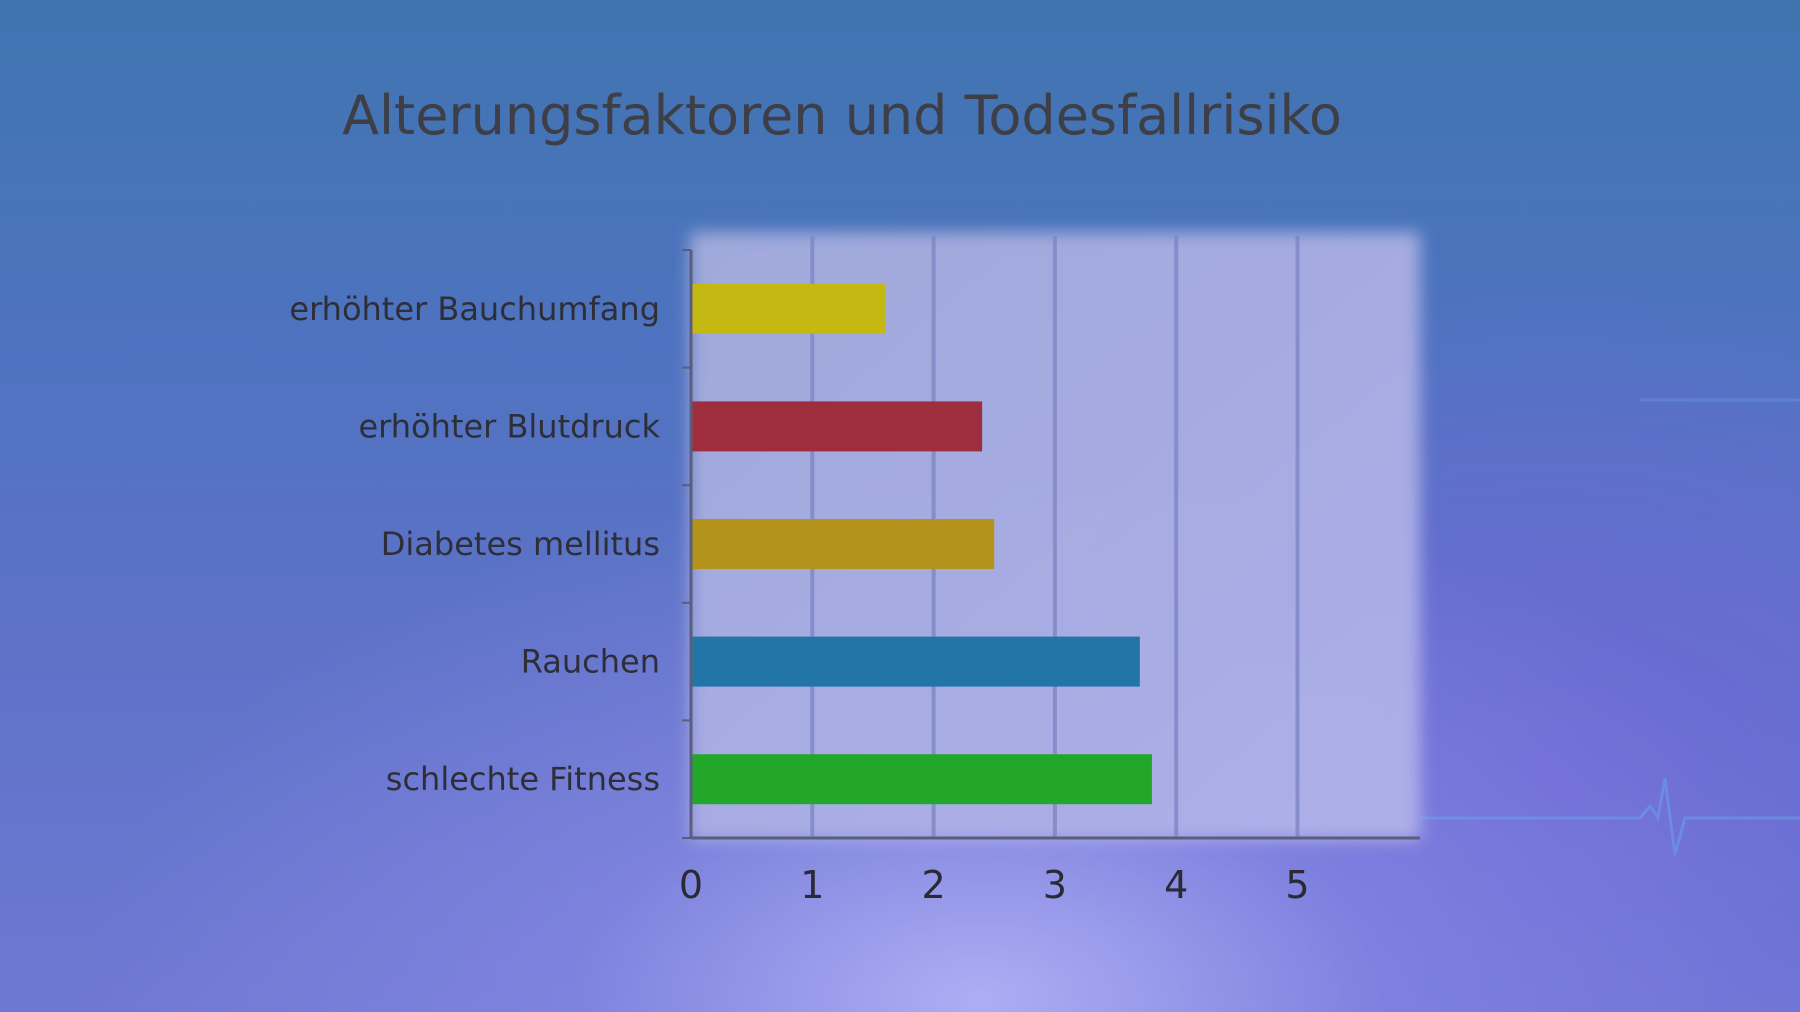  Describe the element at coordinates (474, 309) in the screenshot. I see `category-label-0: erhöhter Bauchumfang` at that location.